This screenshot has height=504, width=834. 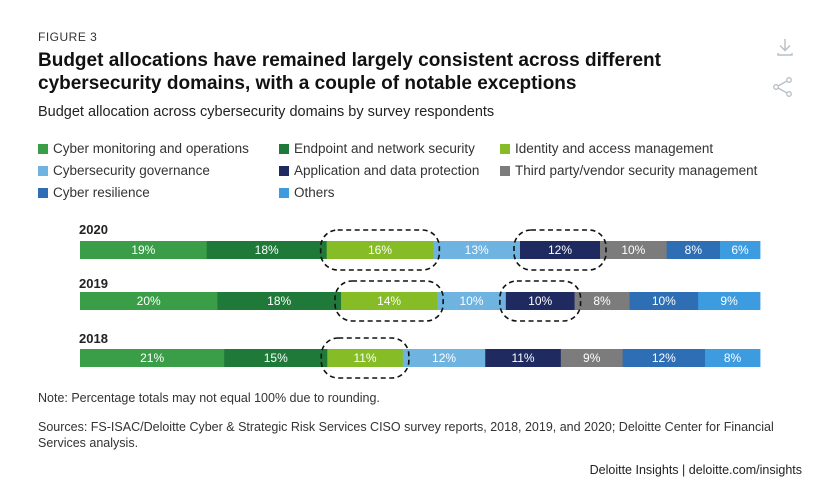 I want to click on figure-label: FIGURE 3, so click(x=68, y=37).